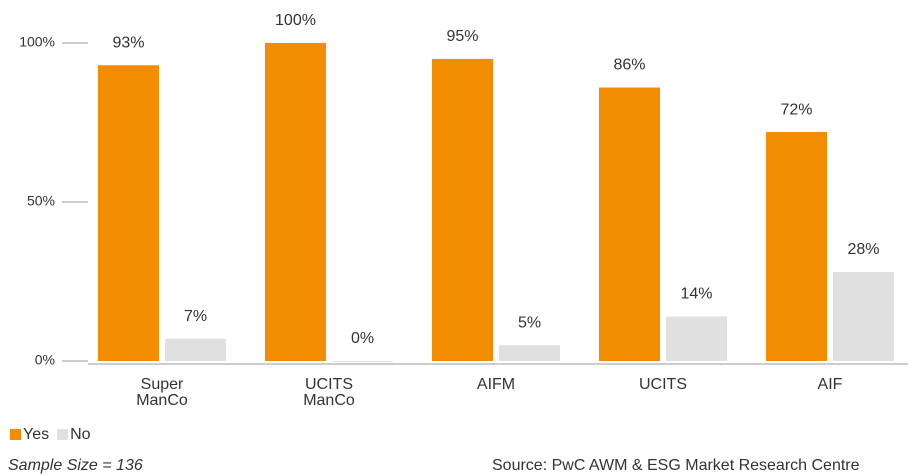 The height and width of the screenshot is (475, 916). What do you see at coordinates (529, 322) in the screenshot?
I see `value-label: 5%` at bounding box center [529, 322].